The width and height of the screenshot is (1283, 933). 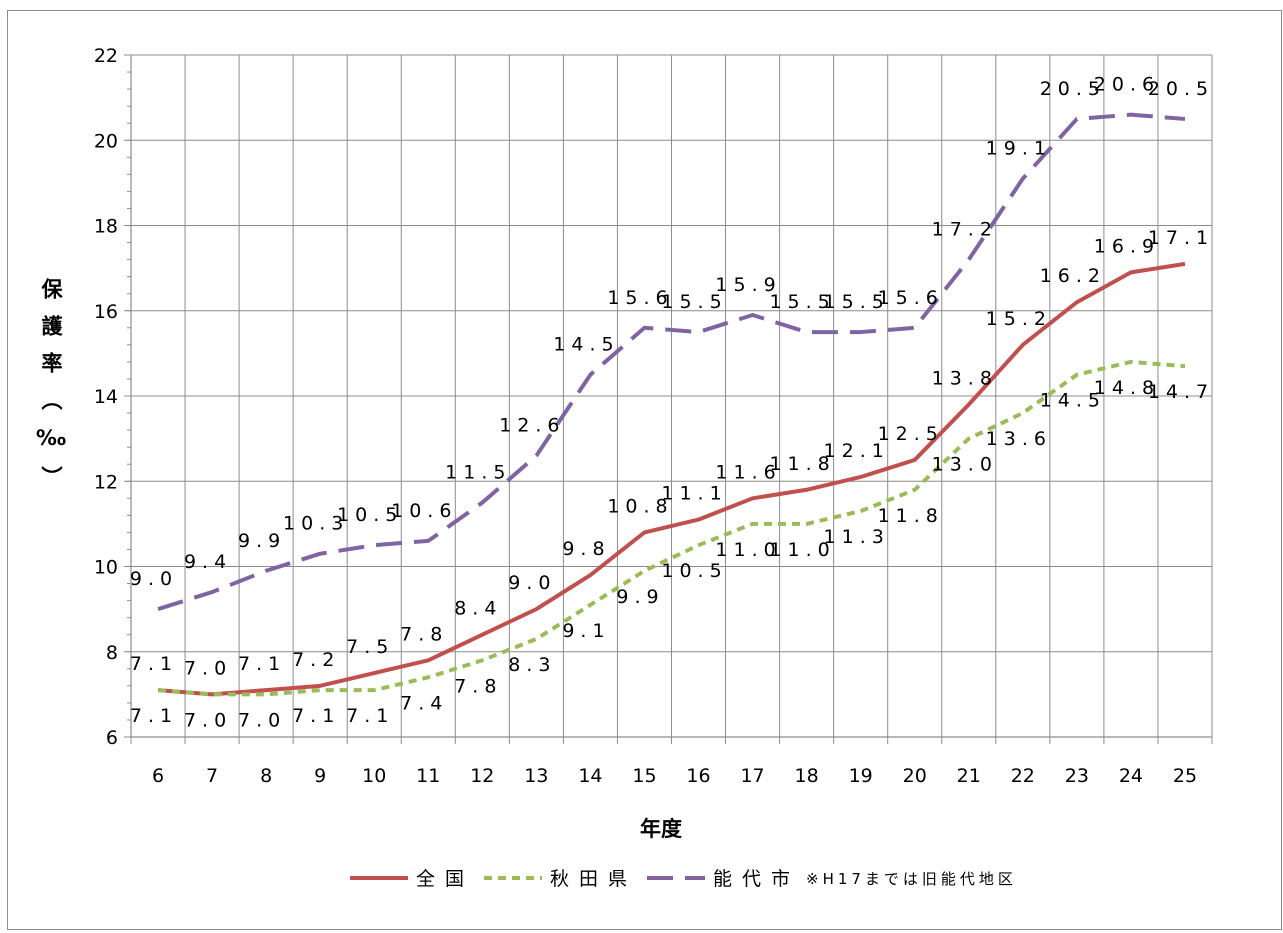 I want to click on data-label: 16.2, so click(x=1073, y=276).